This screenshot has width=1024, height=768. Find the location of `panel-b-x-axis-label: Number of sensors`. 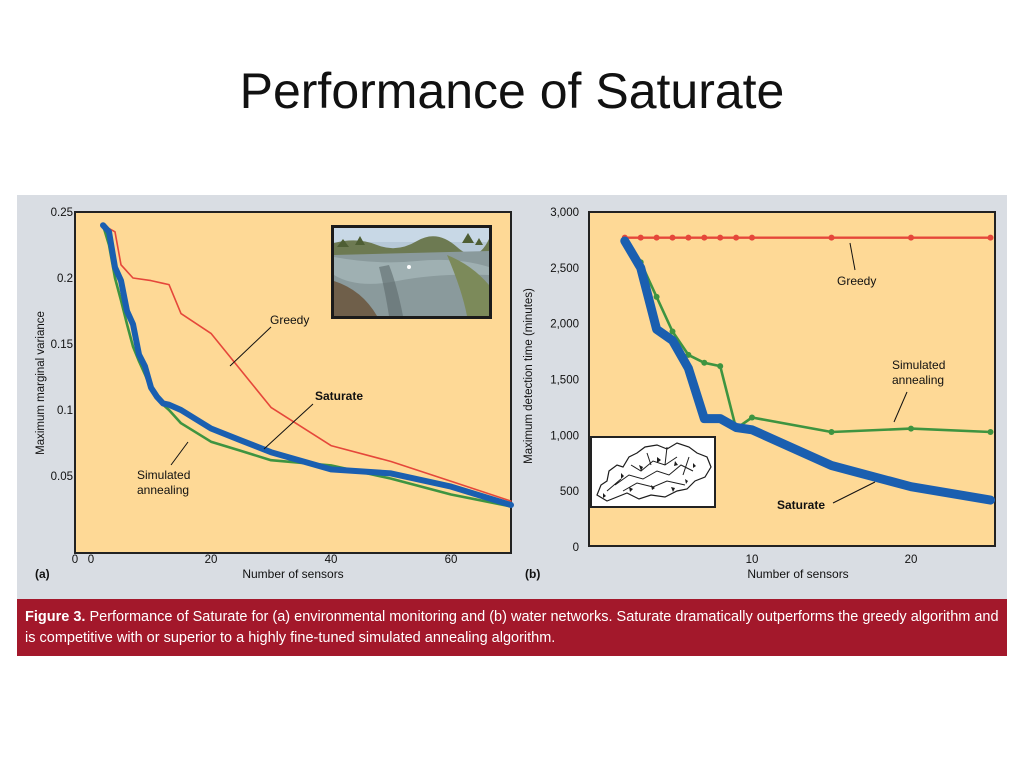

panel-b-x-axis-label: Number of sensors is located at coordinates (797, 574).